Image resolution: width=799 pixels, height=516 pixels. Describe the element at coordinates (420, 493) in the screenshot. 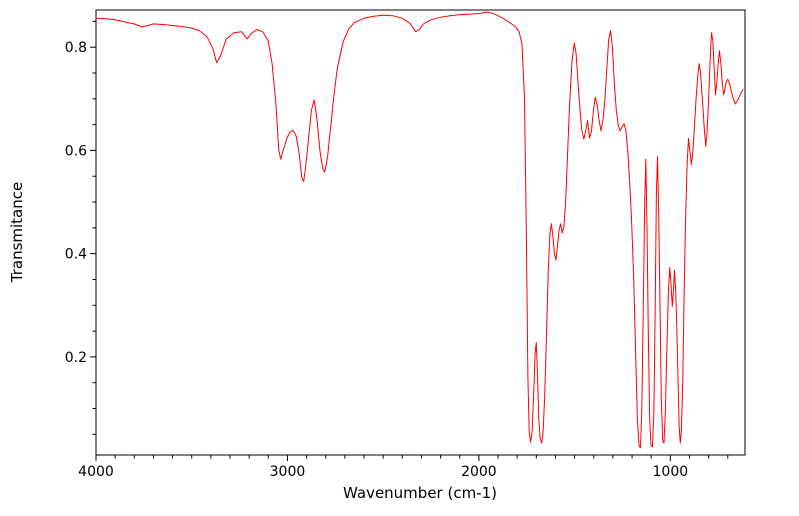

I see `x-axis-label: Wavenumber (cm-1)` at that location.